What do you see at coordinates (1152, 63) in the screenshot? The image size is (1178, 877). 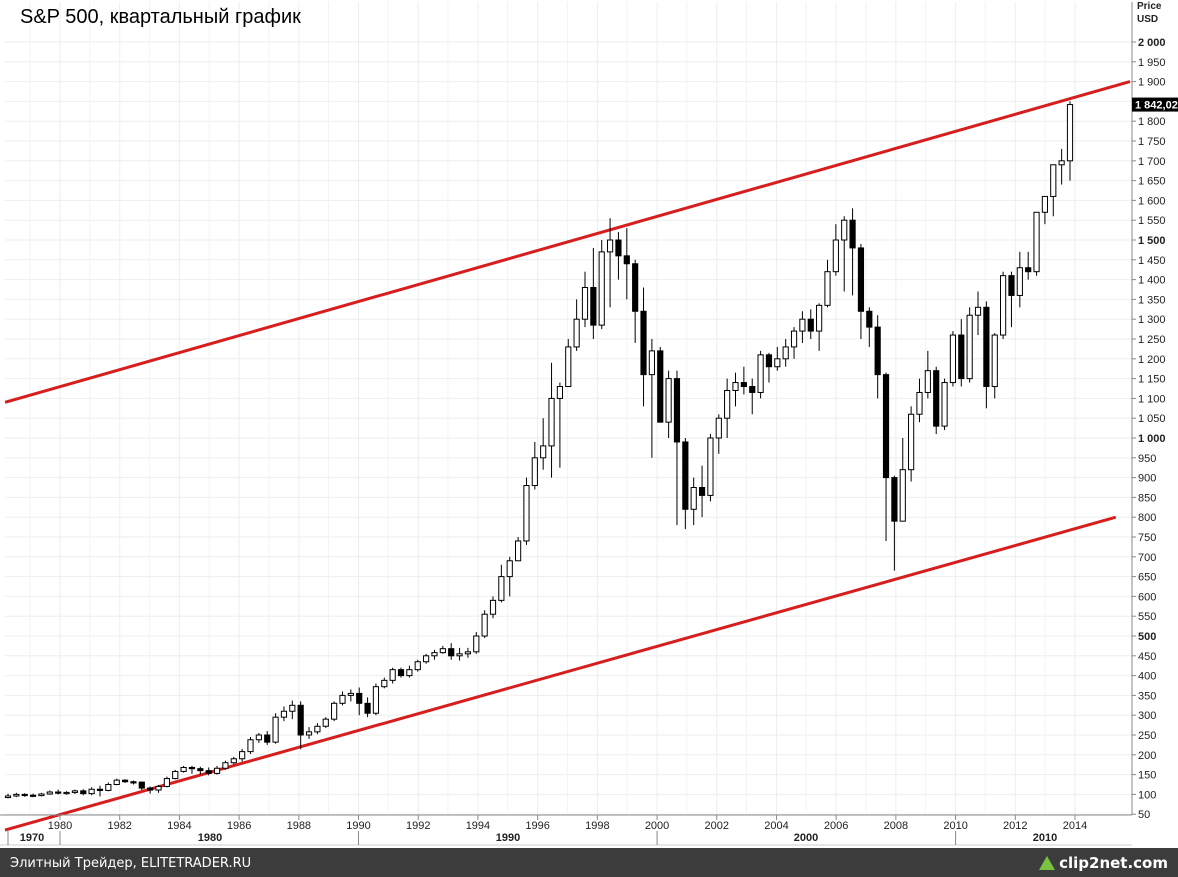 I see `y-tick-label: 1 950` at bounding box center [1152, 63].